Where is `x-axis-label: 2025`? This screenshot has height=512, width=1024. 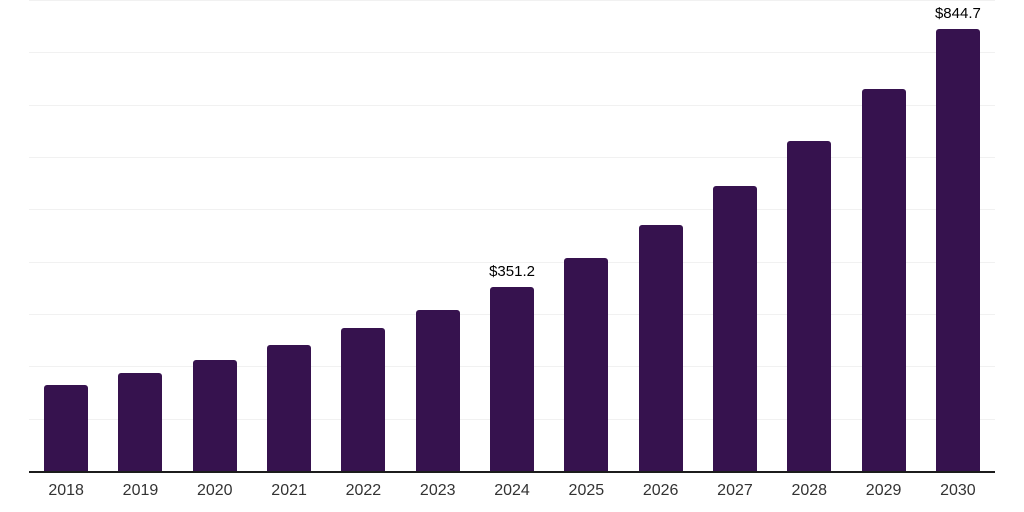
x-axis-label: 2025 is located at coordinates (586, 490).